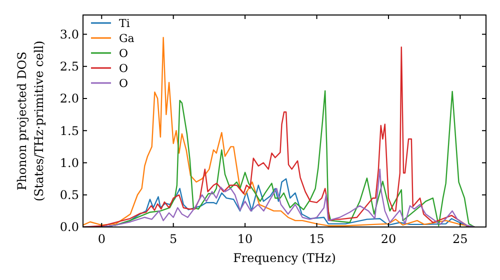  What do you see at coordinates (460, 239) in the screenshot?
I see `x-tick-label: 25` at bounding box center [460, 239].